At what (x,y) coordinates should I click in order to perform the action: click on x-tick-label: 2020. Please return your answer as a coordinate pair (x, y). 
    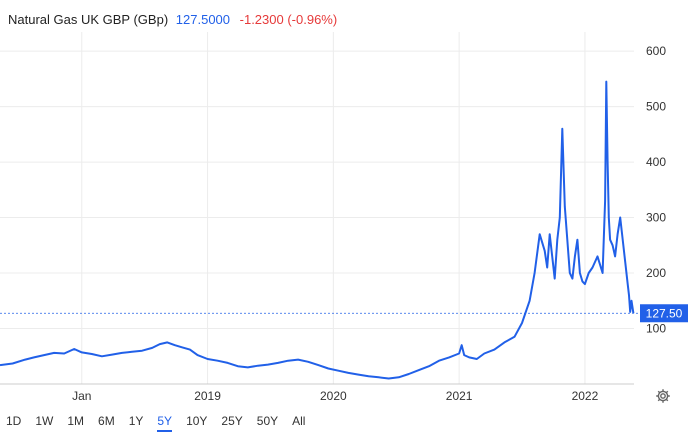
    Looking at the image, I should click on (333, 396).